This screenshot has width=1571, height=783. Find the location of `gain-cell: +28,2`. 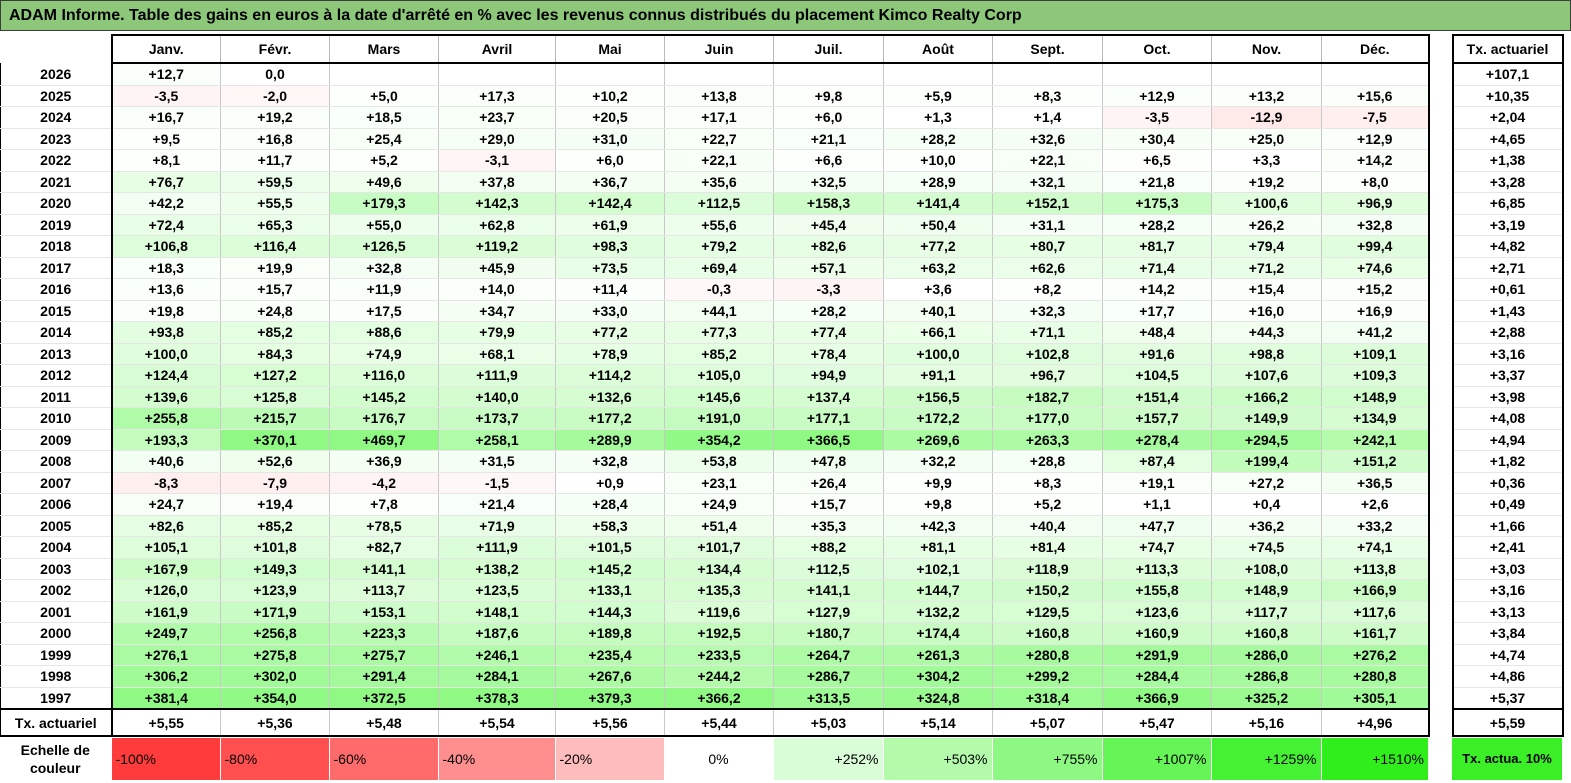

gain-cell: +28,2 is located at coordinates (938, 139).